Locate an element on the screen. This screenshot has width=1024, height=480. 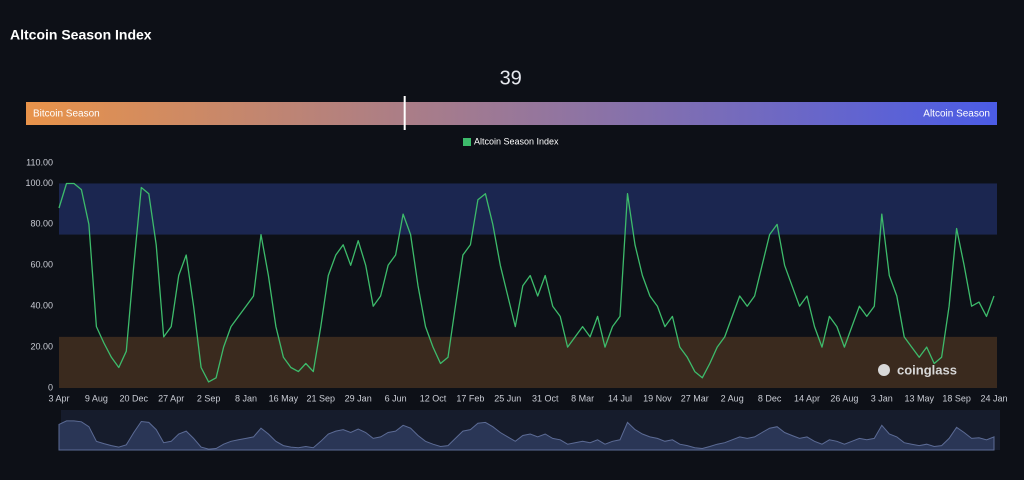
x-tick-label: 24 Jan is located at coordinates (993, 398).